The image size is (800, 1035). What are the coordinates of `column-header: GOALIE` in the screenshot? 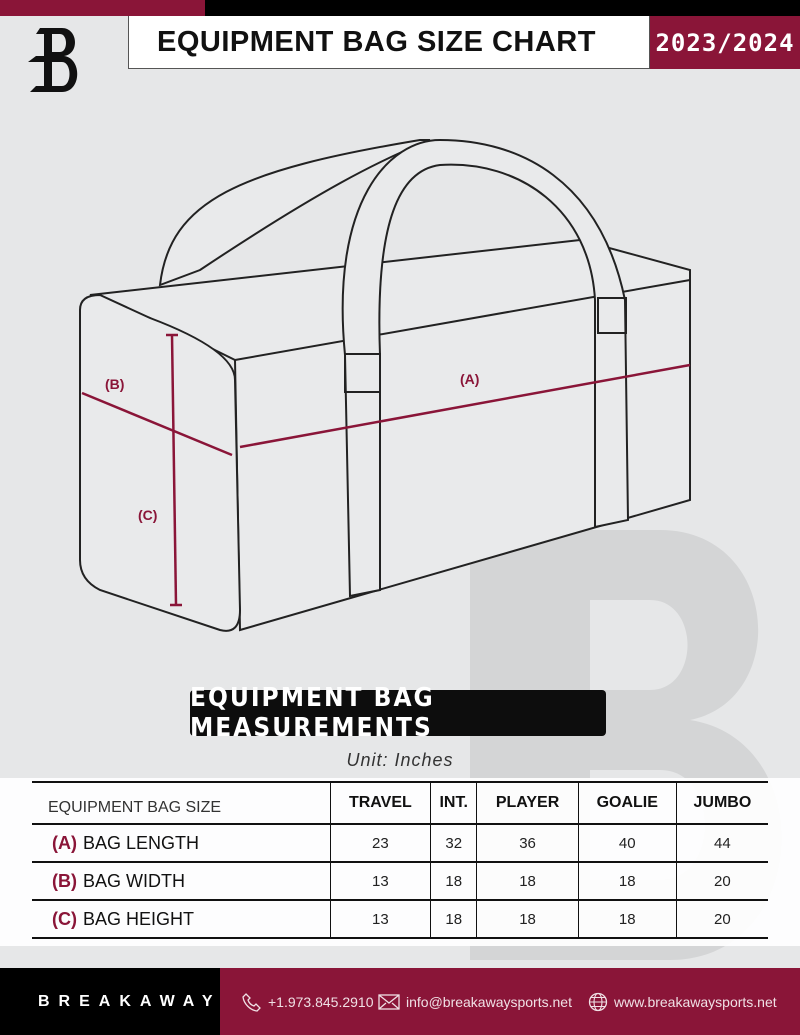 It's located at (627, 803).